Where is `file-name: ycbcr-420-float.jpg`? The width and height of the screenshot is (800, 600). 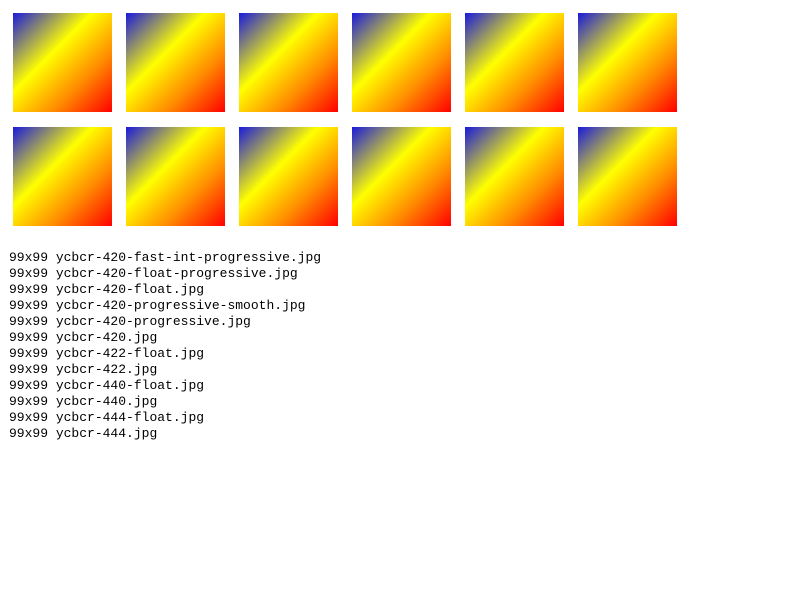
file-name: ycbcr-420-float.jpg is located at coordinates (130, 289).